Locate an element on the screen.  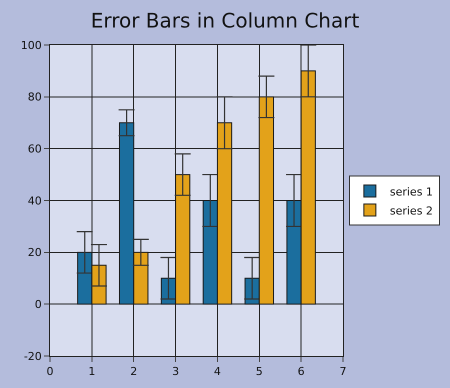
y-tick-label: 80 is located at coordinates (35, 97).